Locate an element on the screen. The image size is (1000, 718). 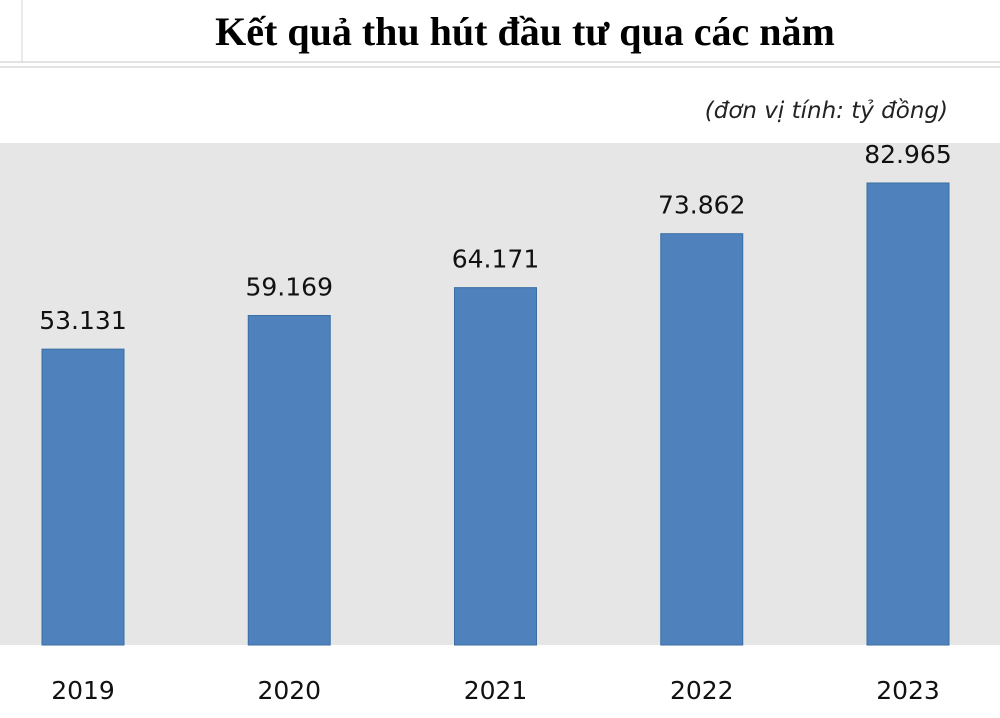
value-label: 73.862 is located at coordinates (701, 205).